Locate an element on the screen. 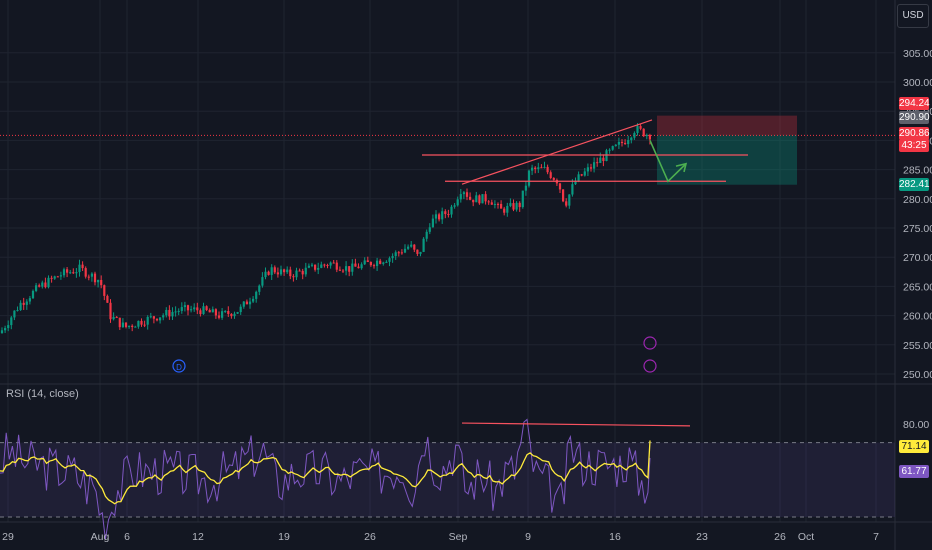 This screenshot has height=550, width=932. rsi-tick-label: 80.00 is located at coordinates (916, 425).